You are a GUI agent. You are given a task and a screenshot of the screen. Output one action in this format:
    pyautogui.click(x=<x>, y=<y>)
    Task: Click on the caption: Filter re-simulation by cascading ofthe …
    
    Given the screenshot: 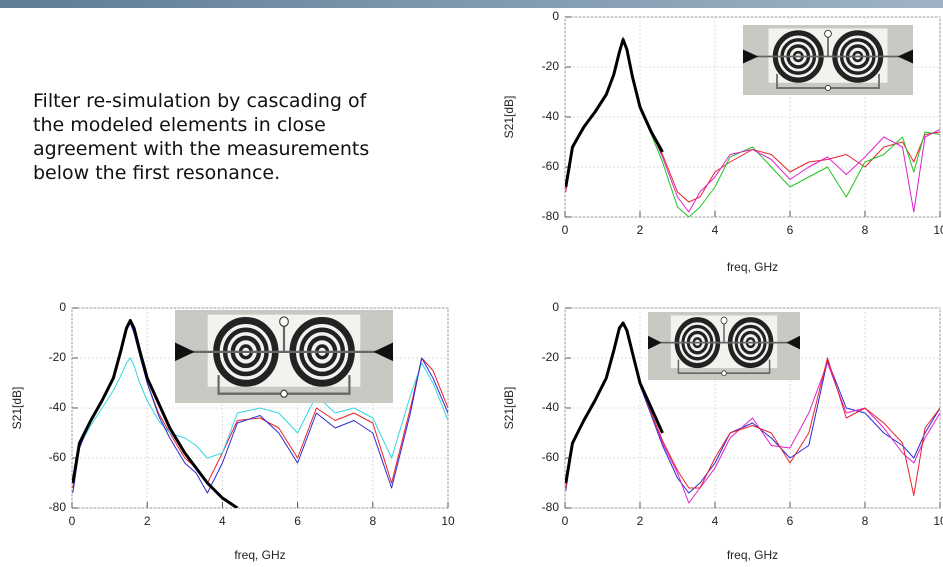 What is the action you would take?
    pyautogui.click(x=201, y=137)
    